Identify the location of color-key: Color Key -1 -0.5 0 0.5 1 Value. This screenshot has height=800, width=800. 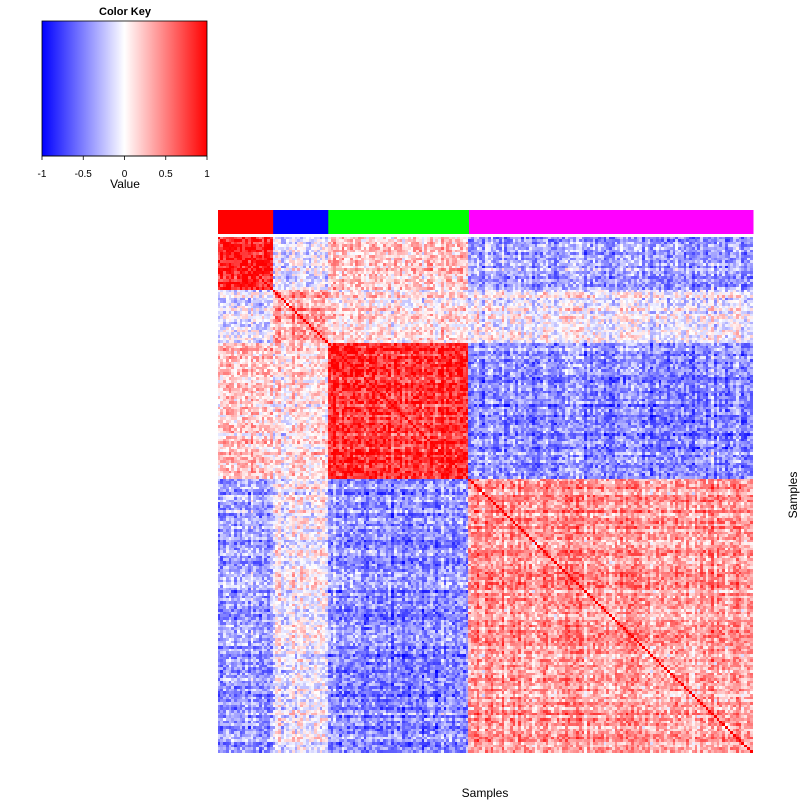
(124, 98).